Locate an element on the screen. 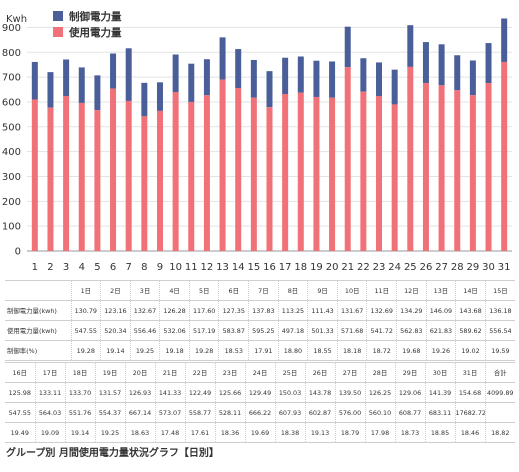 The width and height of the screenshot is (519, 472). x-tick-label: 3 is located at coordinates (66, 267).